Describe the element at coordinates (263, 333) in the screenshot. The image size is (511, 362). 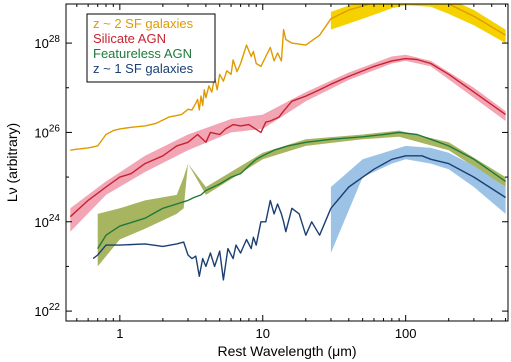
I see `x-tick-label: 10` at that location.